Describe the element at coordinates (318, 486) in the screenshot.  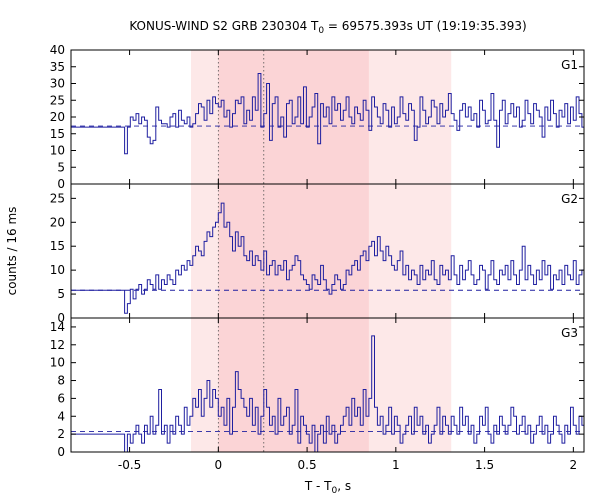
I see `x-axis-label-main: T - T` at that location.